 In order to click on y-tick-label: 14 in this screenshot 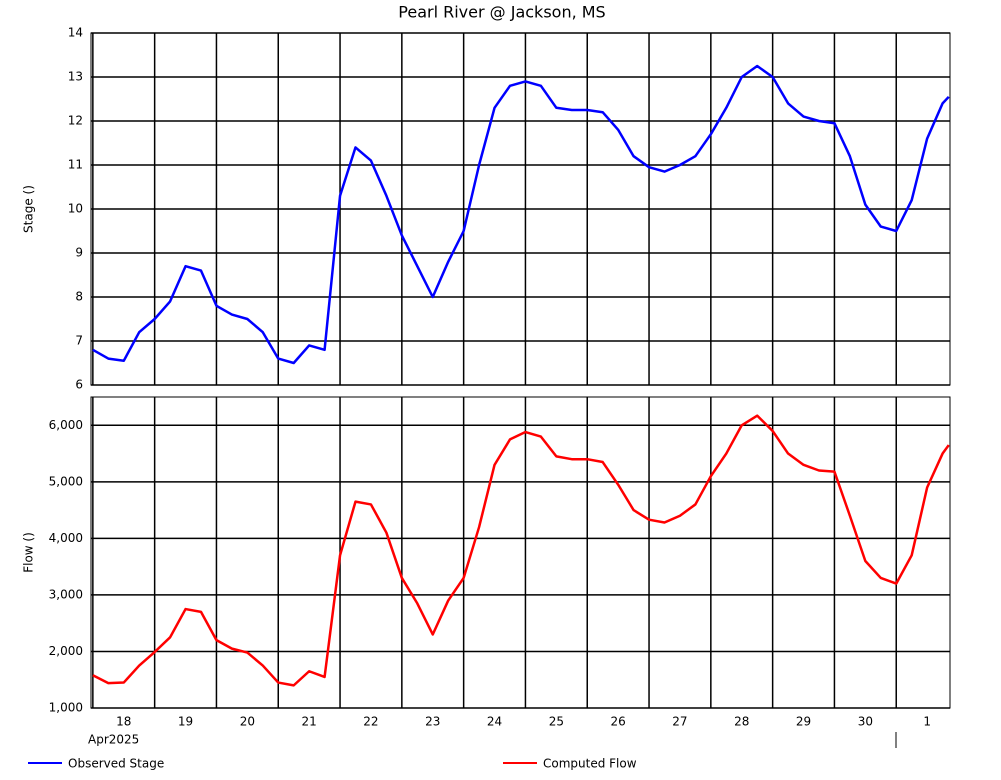, I will do `click(75, 33)`.